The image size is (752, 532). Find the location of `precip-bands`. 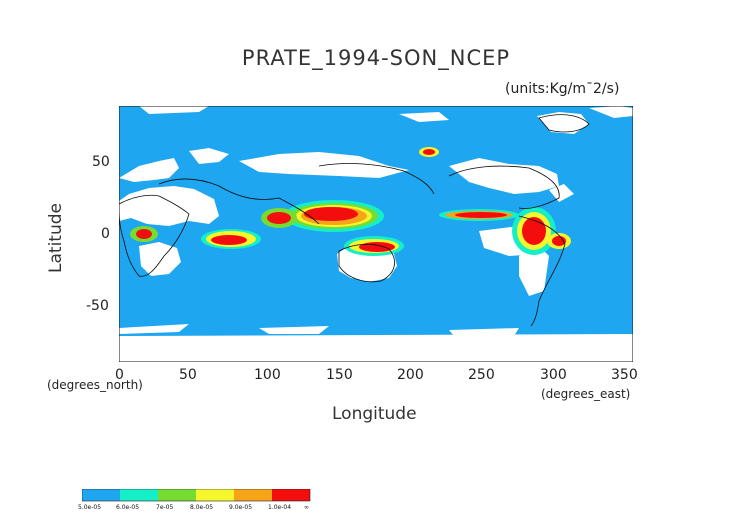

precip-bands is located at coordinates (350, 201).